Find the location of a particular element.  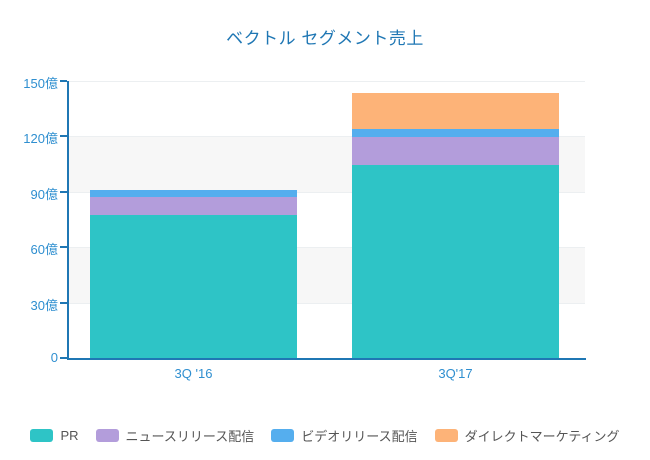

legend-item: ビデオリリース配信 is located at coordinates (344, 435).